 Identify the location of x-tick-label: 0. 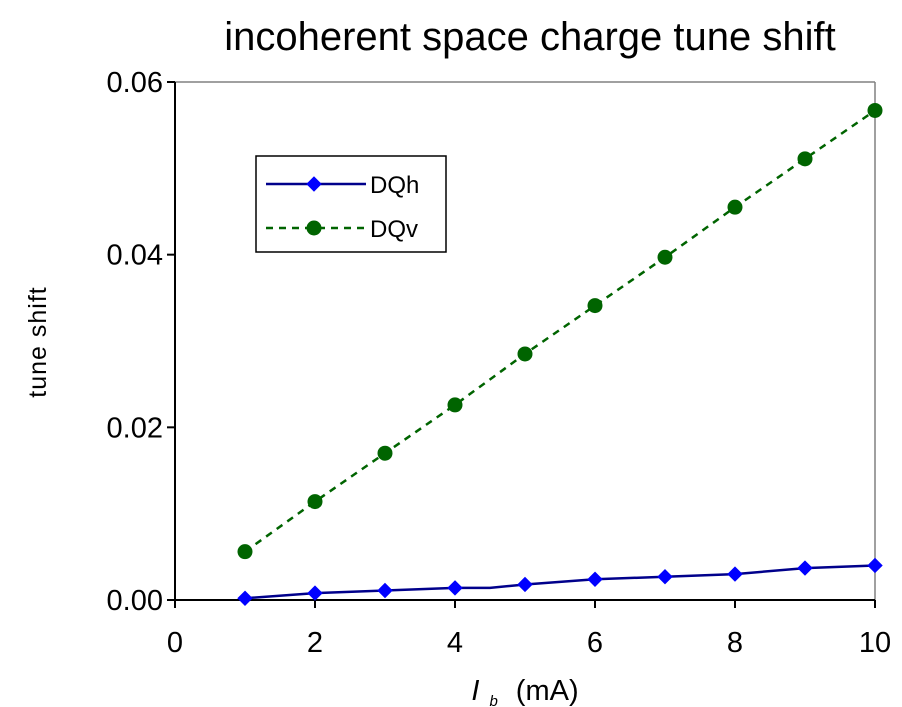
(175, 643).